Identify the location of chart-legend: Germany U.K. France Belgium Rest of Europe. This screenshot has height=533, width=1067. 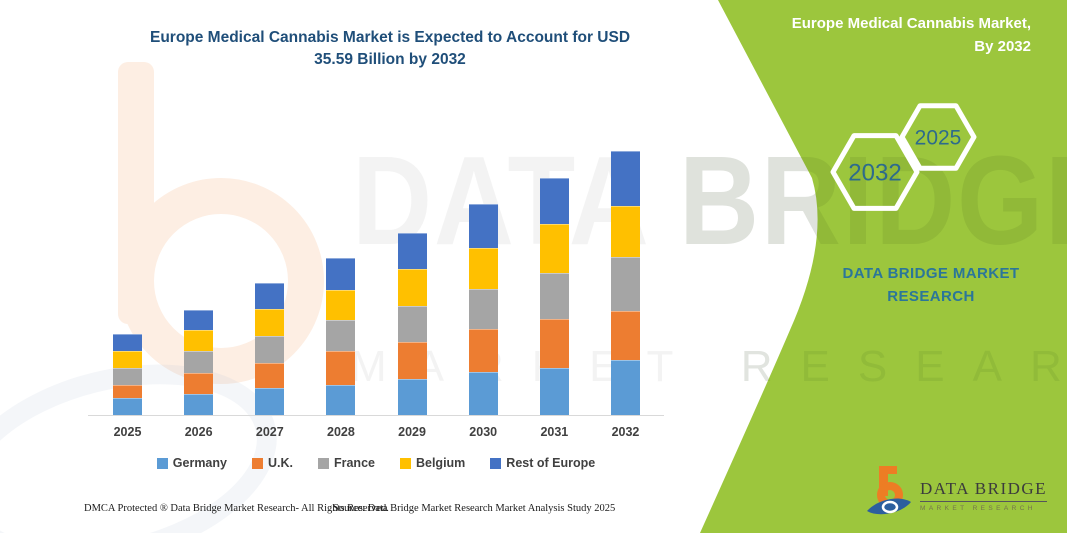
(376, 463).